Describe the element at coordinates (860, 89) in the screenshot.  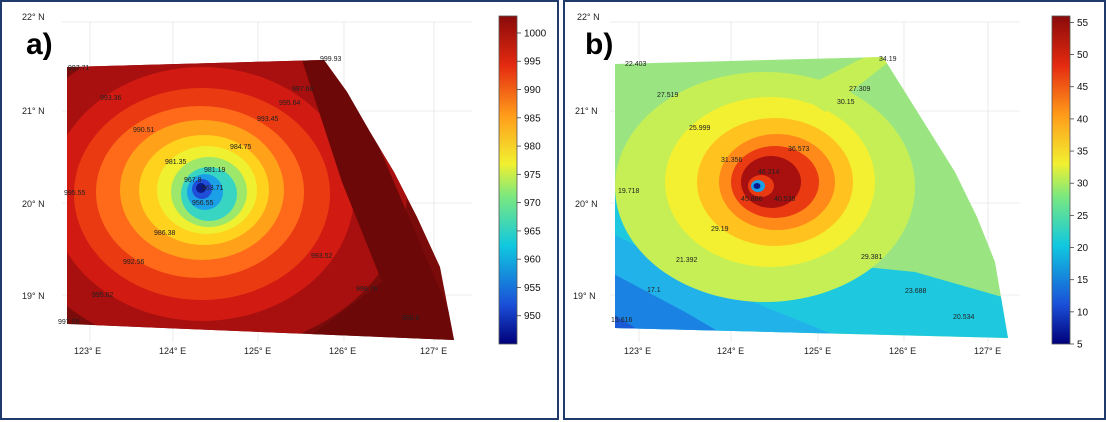
I see `contour-label: 27.309` at that location.